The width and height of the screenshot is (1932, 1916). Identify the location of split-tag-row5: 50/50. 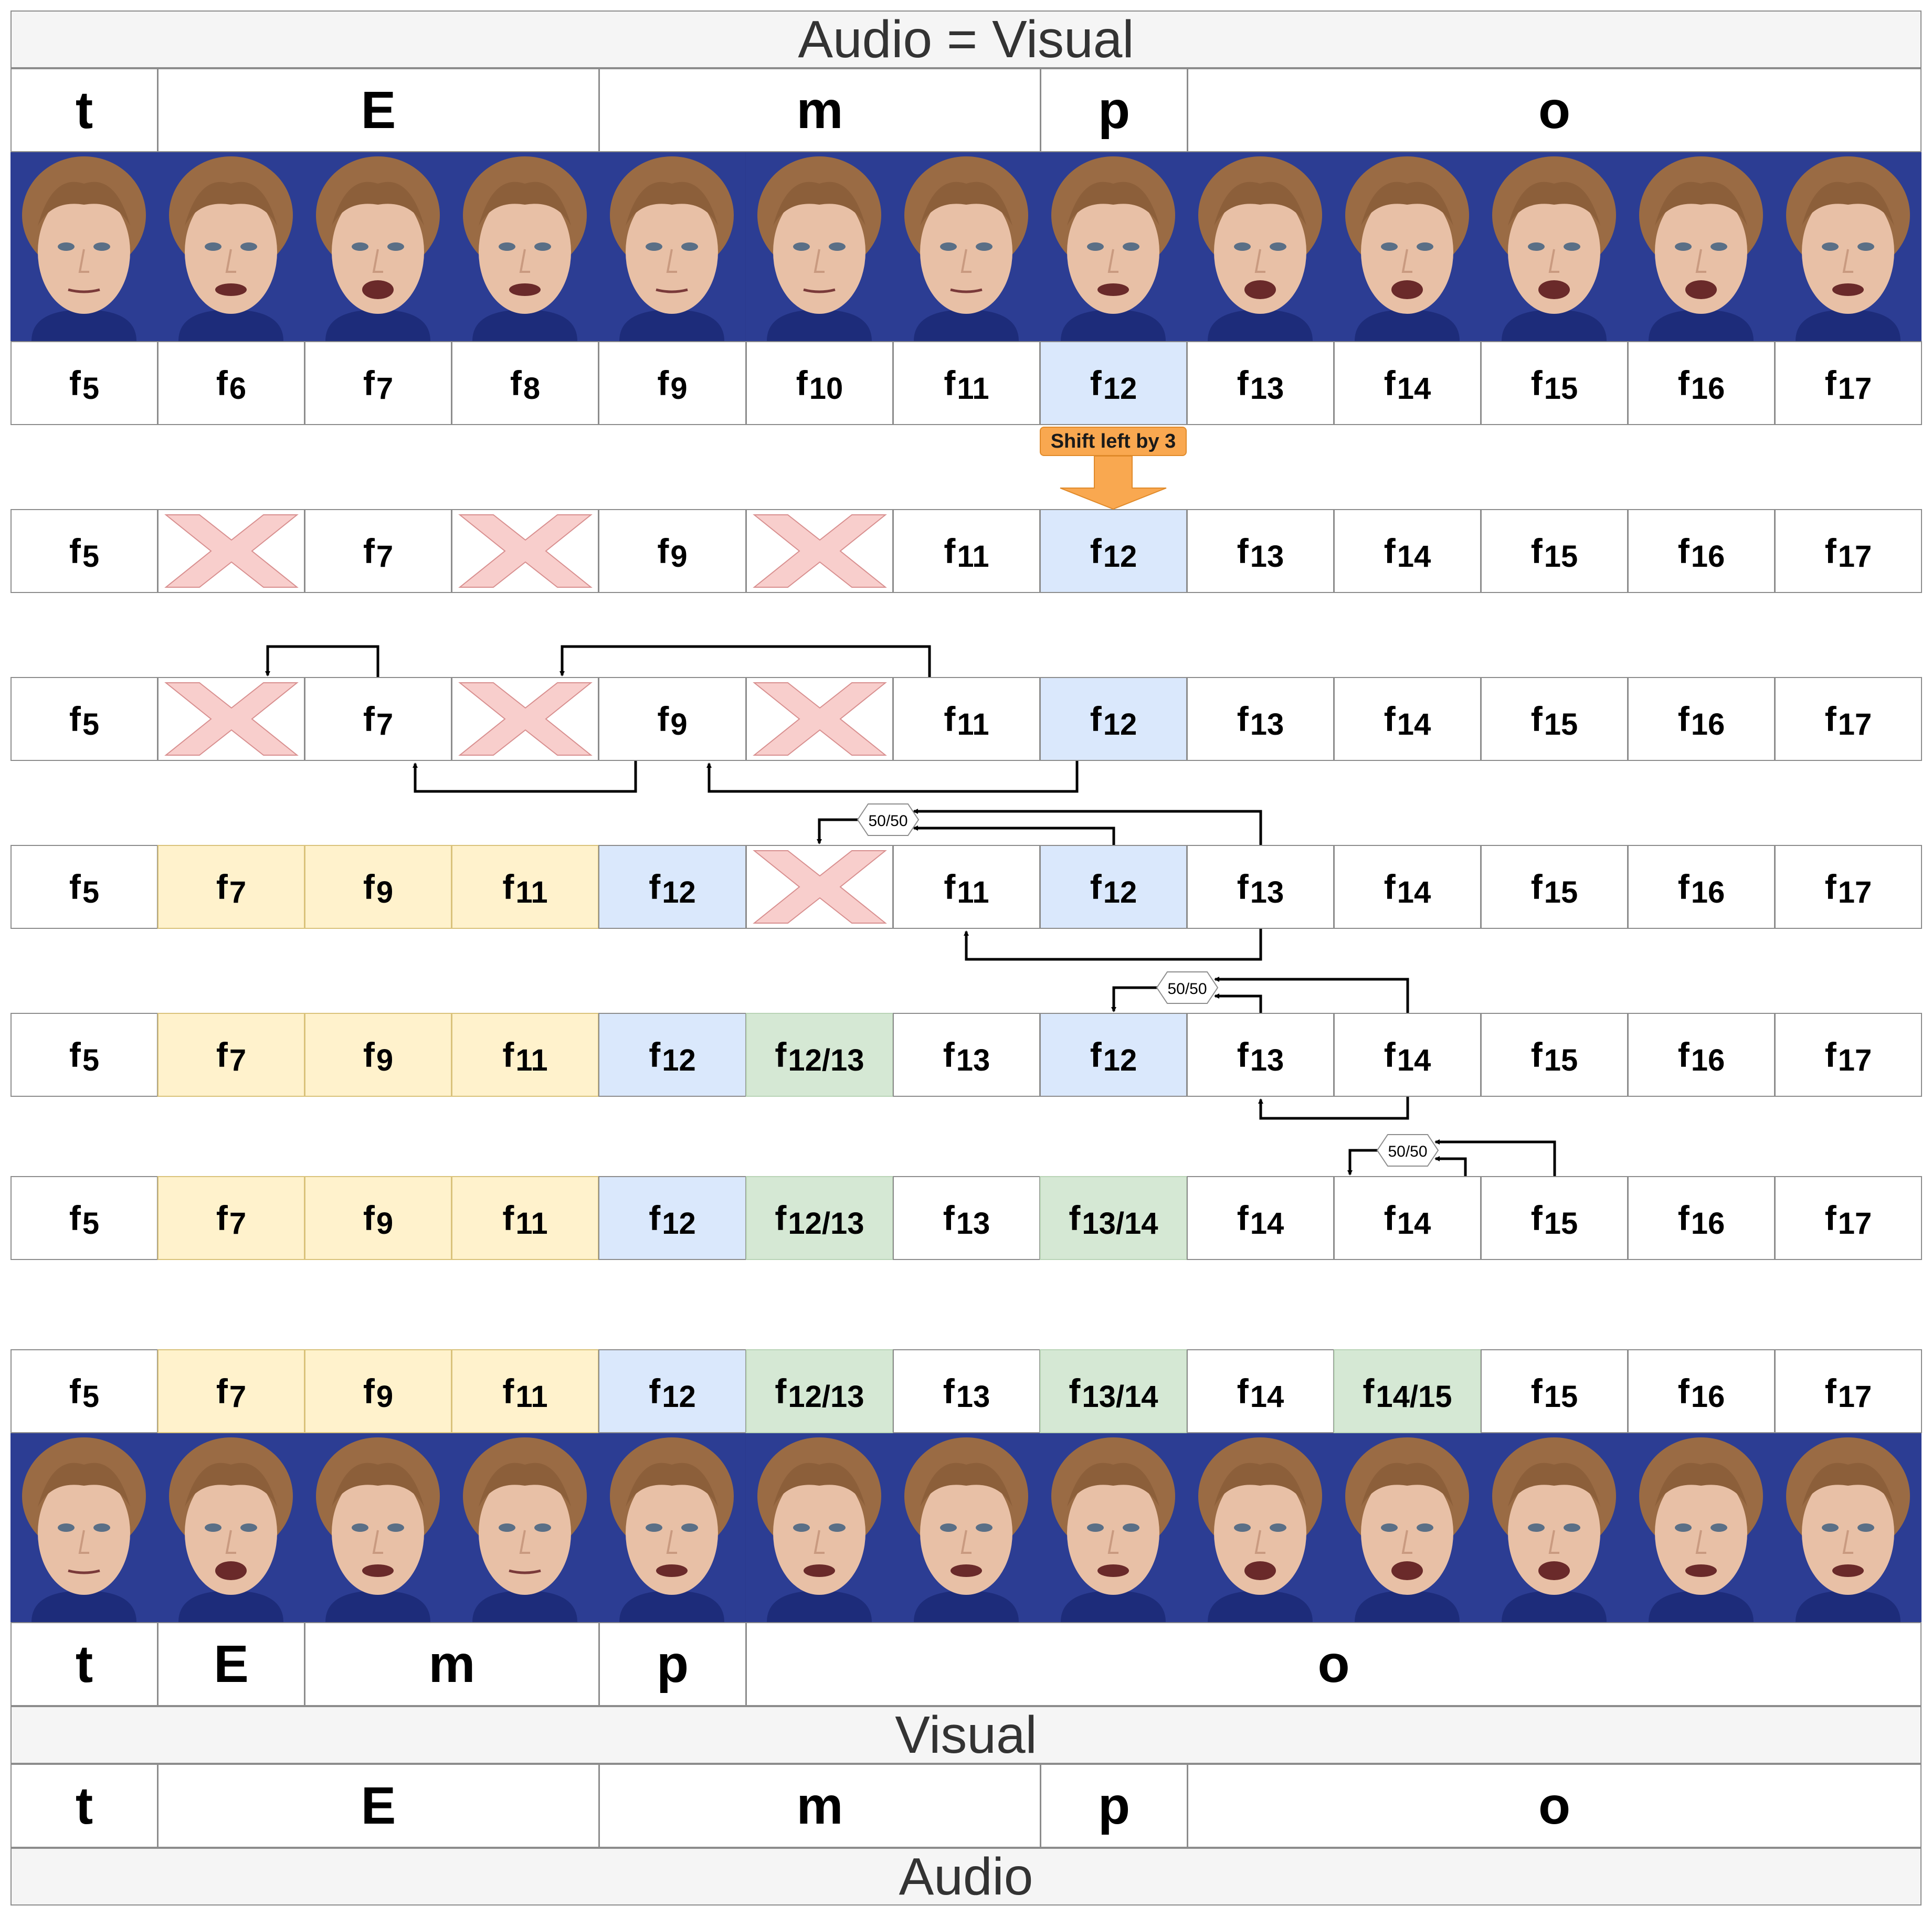
(1187, 988).